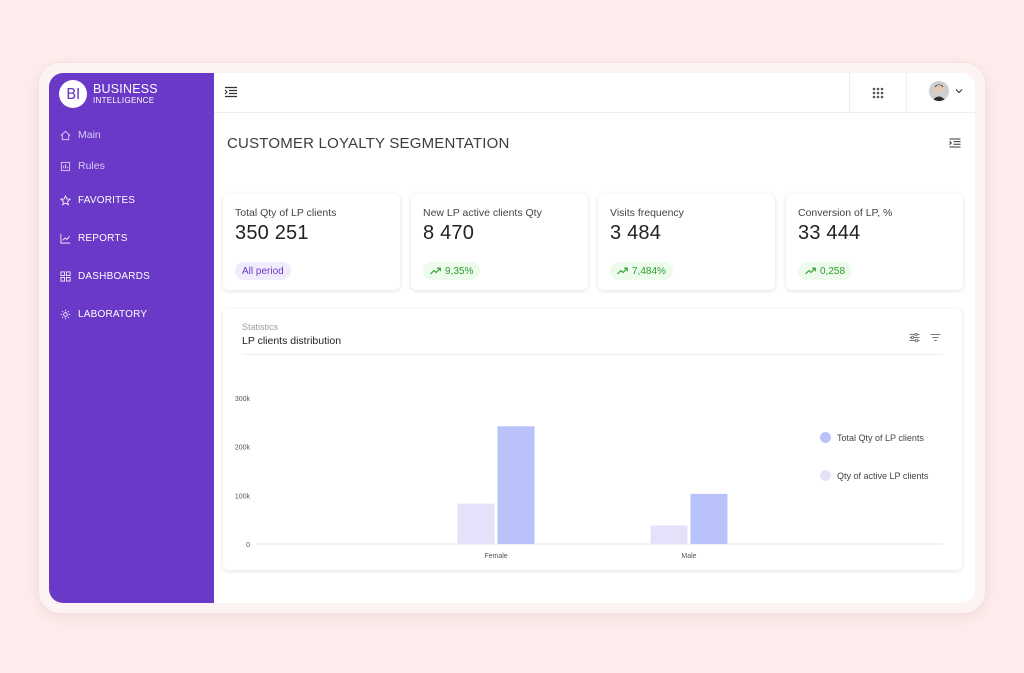 This screenshot has width=1024, height=673. Describe the element at coordinates (476, 523) in the screenshot. I see `bar-female-active` at that location.